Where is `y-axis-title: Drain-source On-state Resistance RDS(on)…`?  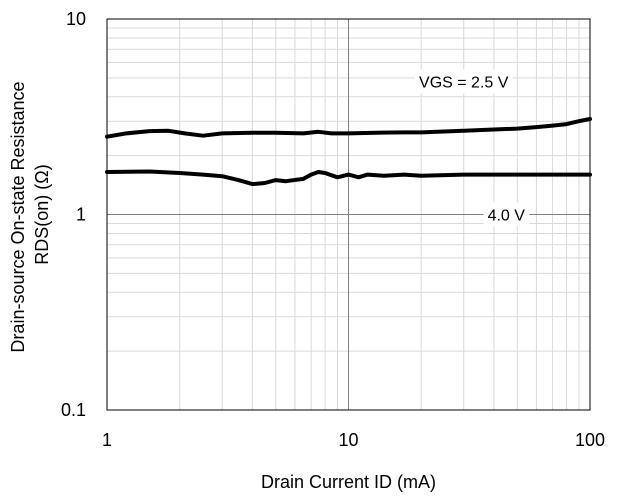
y-axis-title: Drain-source On-state Resistance RDS(on)… is located at coordinates (30, 214).